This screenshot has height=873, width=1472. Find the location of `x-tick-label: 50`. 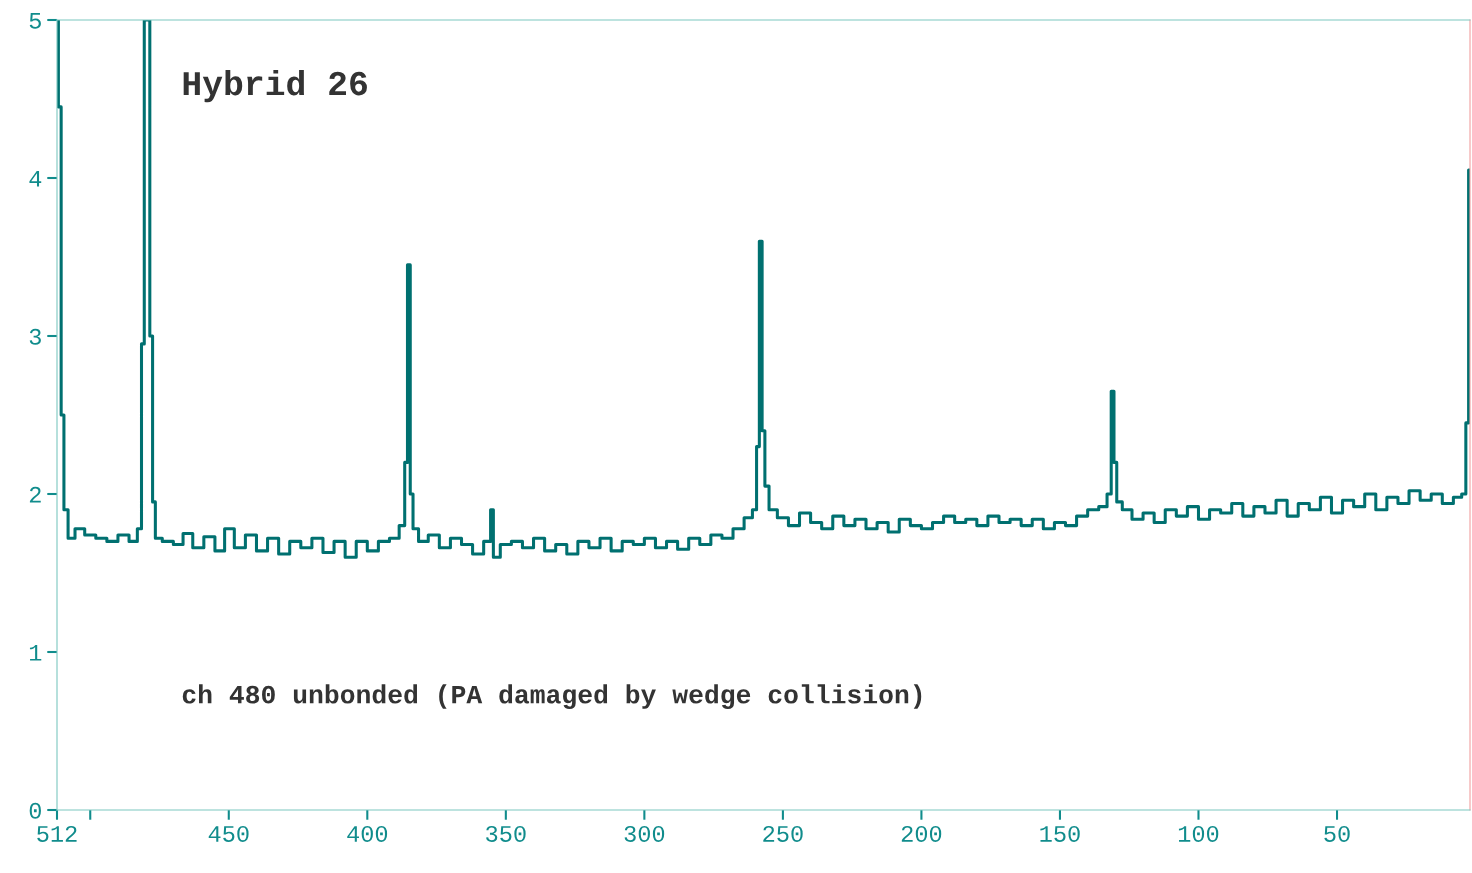

x-tick-label: 50 is located at coordinates (1337, 833).